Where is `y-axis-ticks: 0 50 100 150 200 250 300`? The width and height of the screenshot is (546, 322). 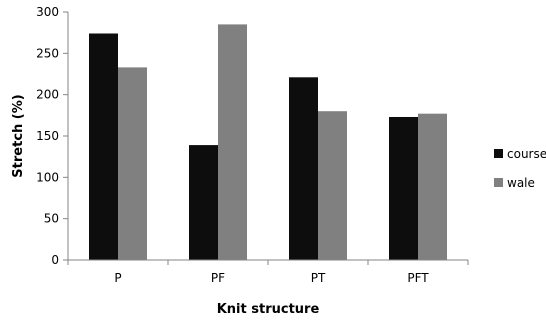 y-axis-ticks: 0 50 100 150 200 250 300 is located at coordinates (52, 136).